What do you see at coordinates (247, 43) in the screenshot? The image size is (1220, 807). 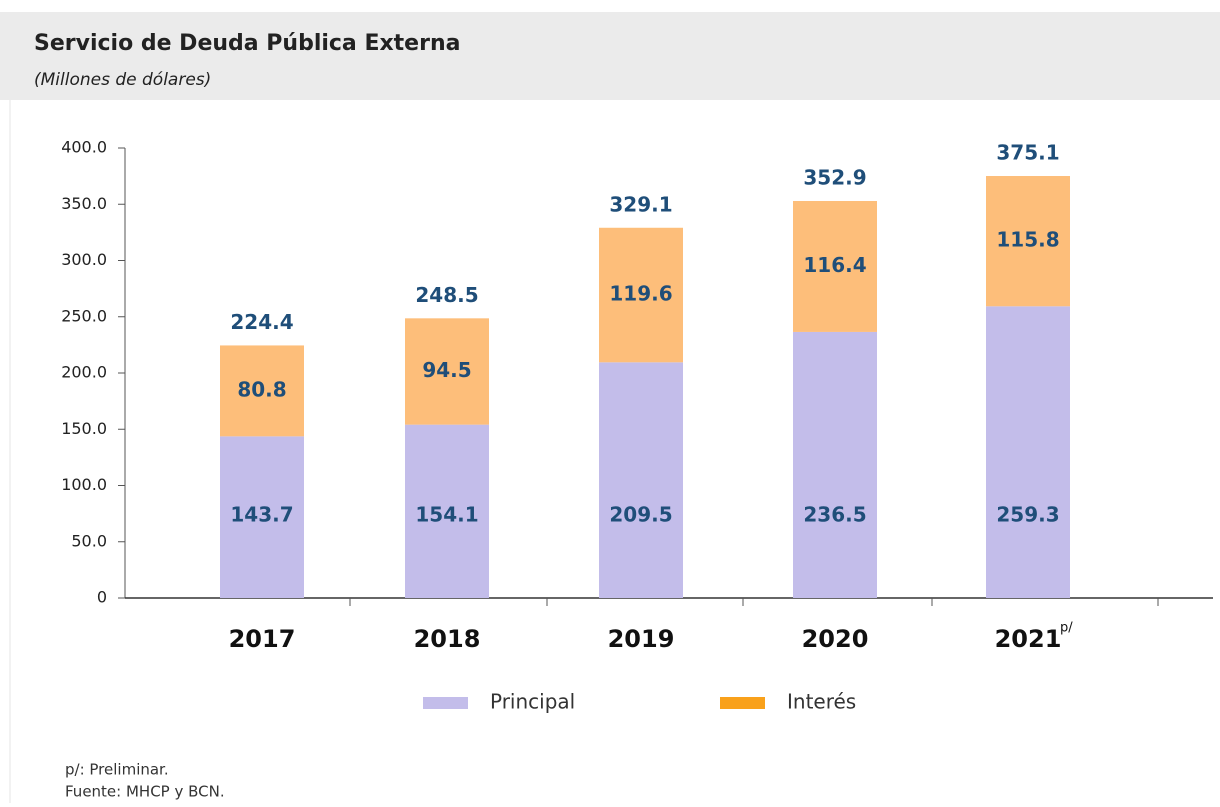 I see `chart-title: Servicio de Deuda Pública Externa` at bounding box center [247, 43].